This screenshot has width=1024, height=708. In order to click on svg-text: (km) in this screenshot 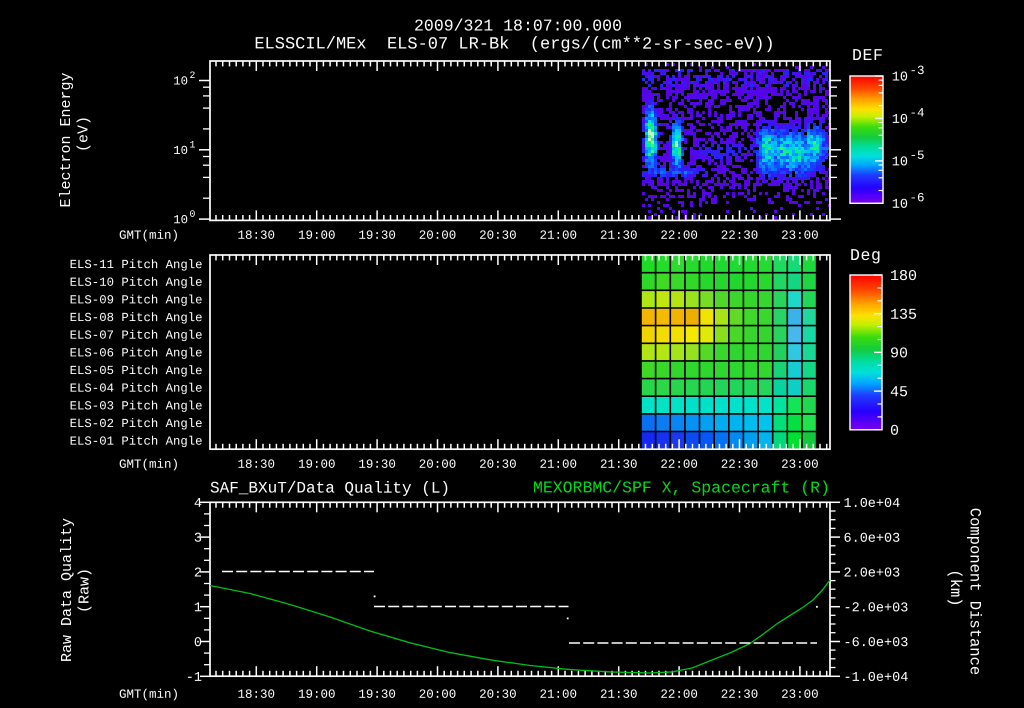, I will do `click(955, 587)`.